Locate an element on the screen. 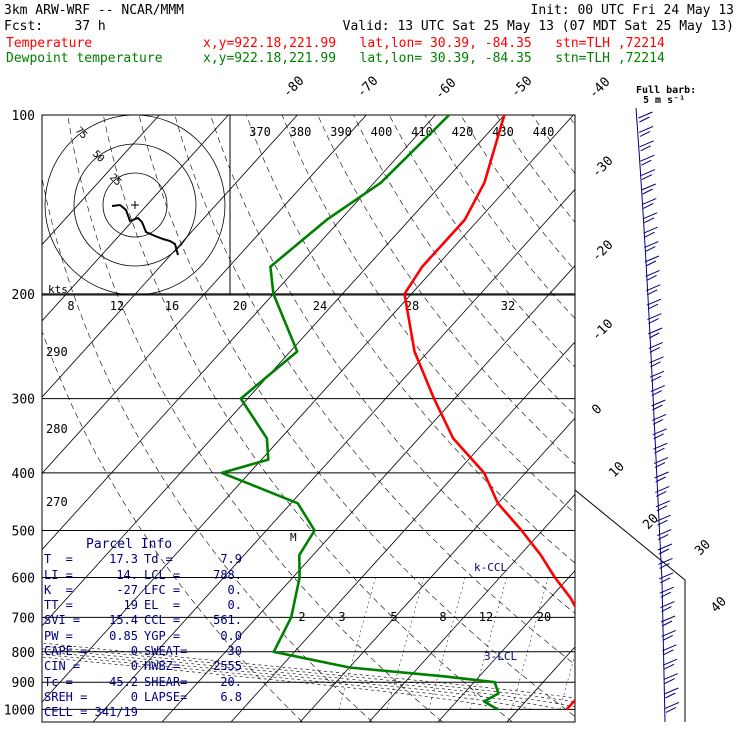 This screenshot has height=740, width=740. parcel-info-label is located at coordinates (167, 712).